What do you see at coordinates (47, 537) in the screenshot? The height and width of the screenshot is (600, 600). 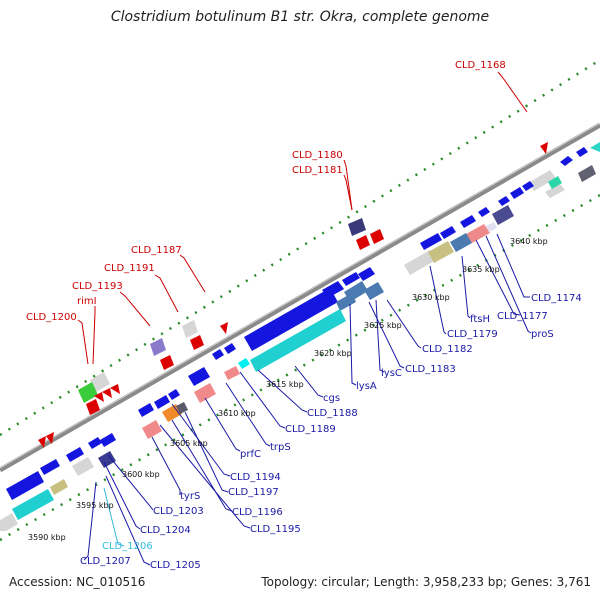 I see `kbp-label: 3590 kbp` at bounding box center [47, 537].